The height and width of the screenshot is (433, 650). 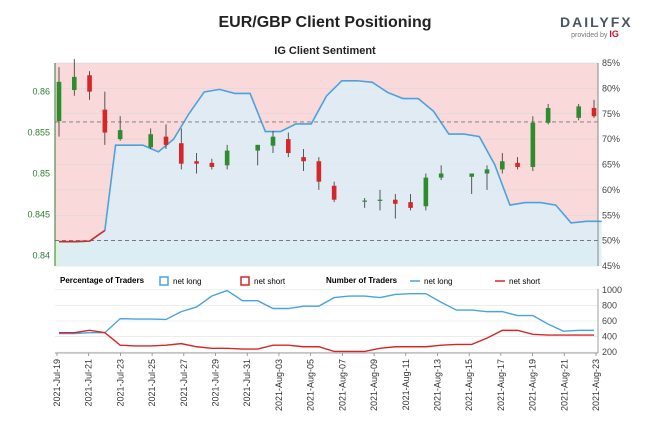 I want to click on x-tick-label: 2021-Aug-13, so click(x=437, y=385).